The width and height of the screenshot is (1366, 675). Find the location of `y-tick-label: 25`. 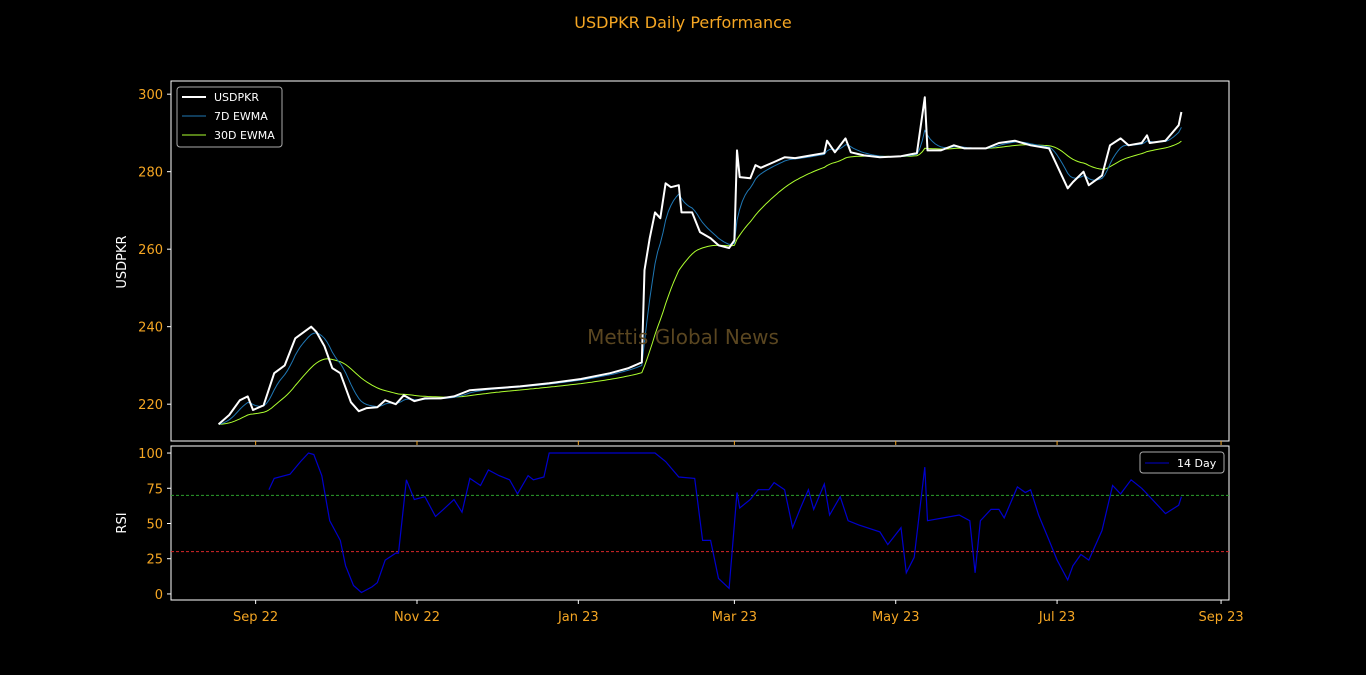

y-tick-label: 25 is located at coordinates (154, 560).